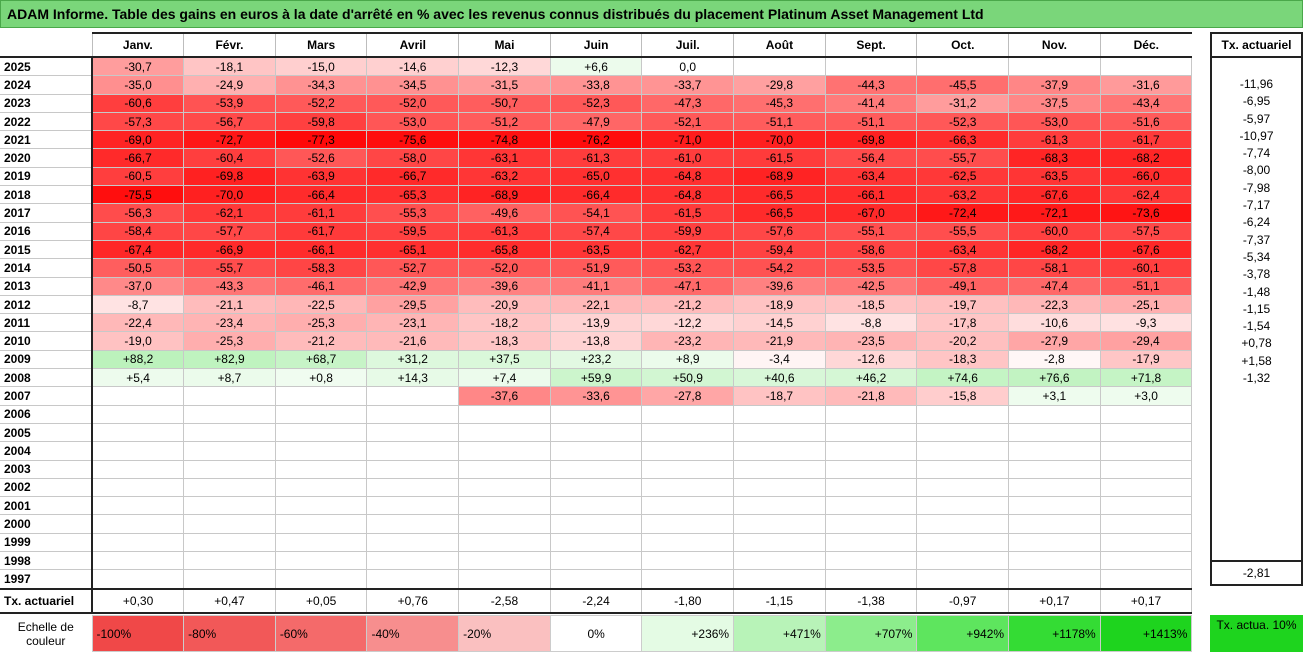  Describe the element at coordinates (229, 633) in the screenshot. I see `scale-step: -80%` at that location.